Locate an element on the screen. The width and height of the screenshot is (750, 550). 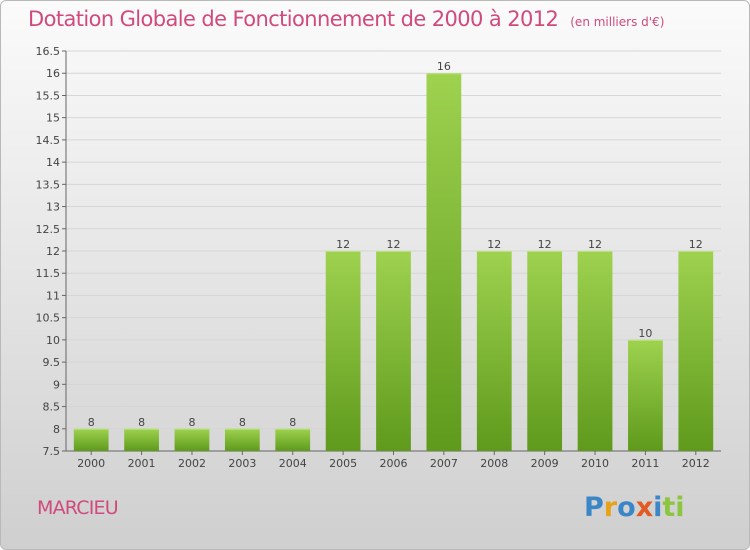
y-tick-label: 8.5 is located at coordinates (52, 407).